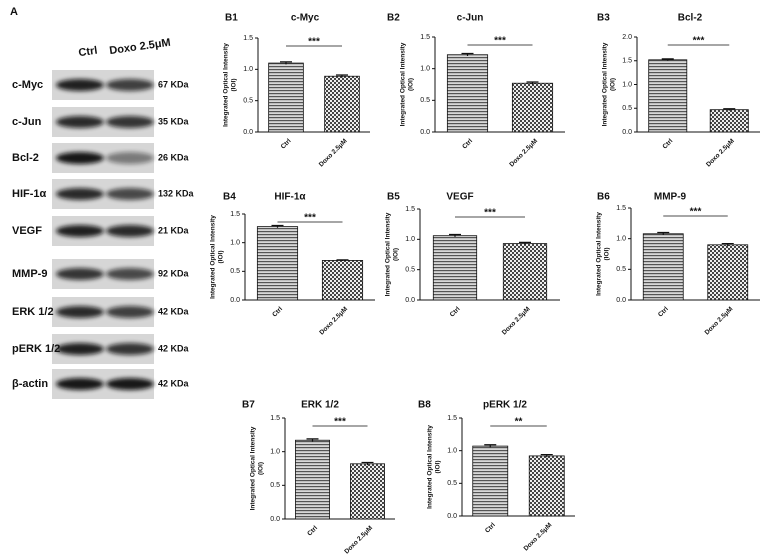 This screenshot has width=773, height=560. What do you see at coordinates (29, 194) in the screenshot?
I see `protein-label: HIF-1α` at bounding box center [29, 194].